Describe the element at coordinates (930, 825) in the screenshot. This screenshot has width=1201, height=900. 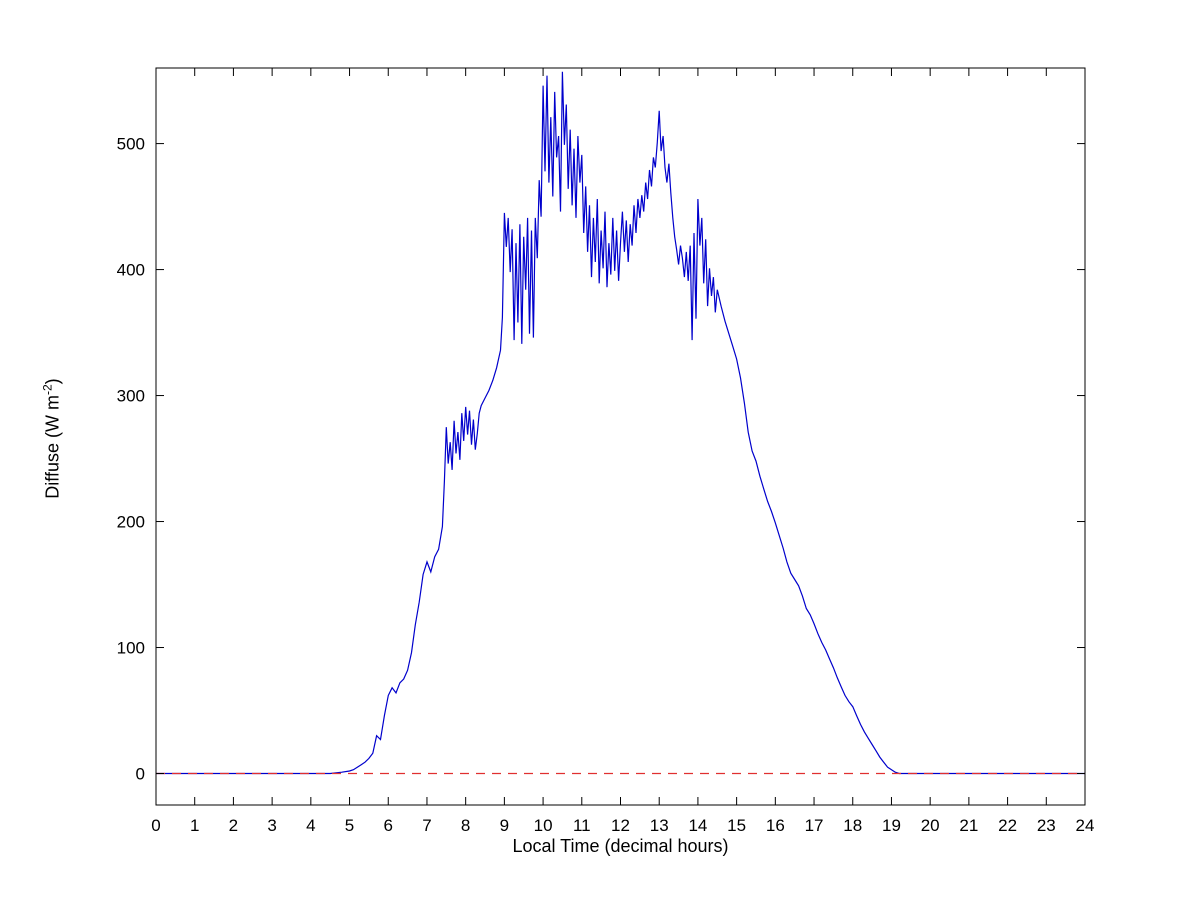
I see `x-tick-label: 20` at that location.